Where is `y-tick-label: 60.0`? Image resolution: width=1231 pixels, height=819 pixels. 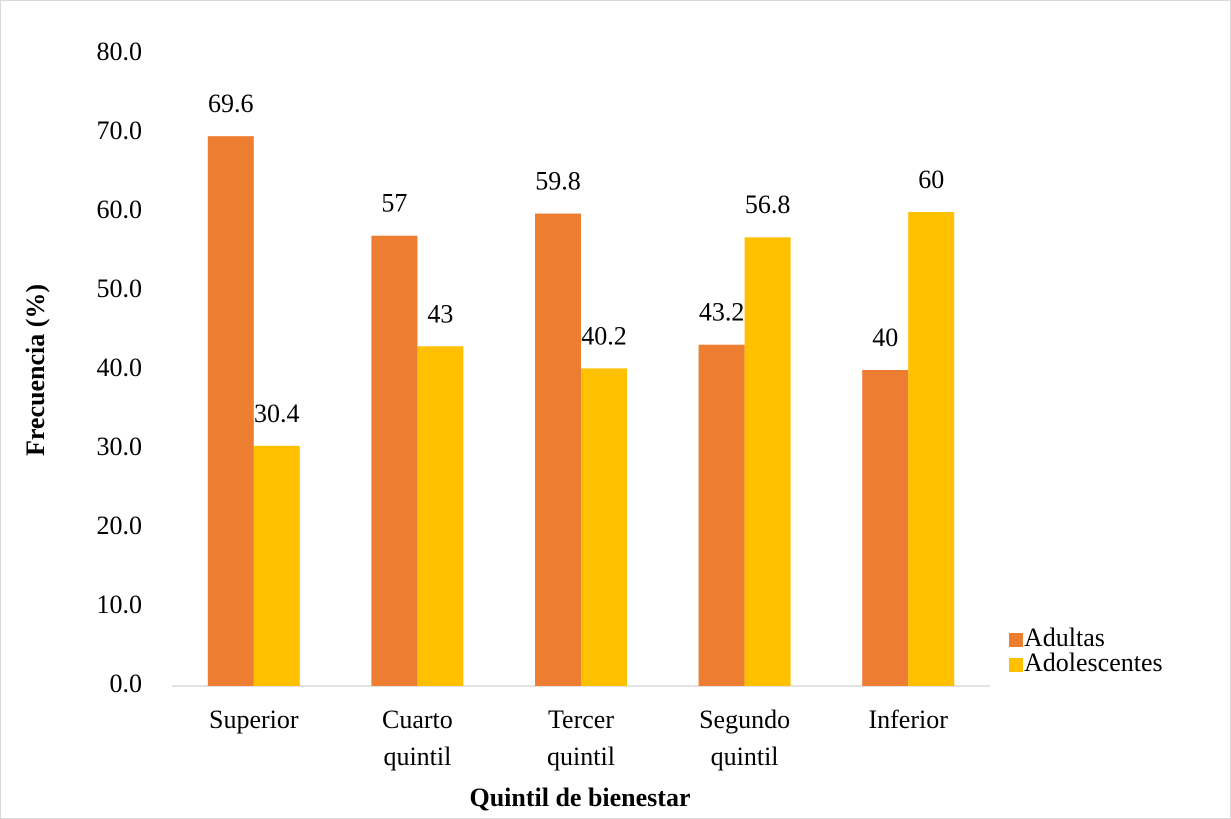 y-tick-label: 60.0 is located at coordinates (120, 209).